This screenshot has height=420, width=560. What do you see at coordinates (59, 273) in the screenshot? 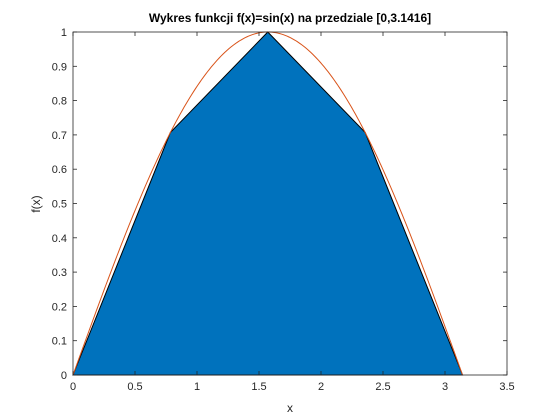
I see `y-tick-label: 0.3` at bounding box center [59, 273].